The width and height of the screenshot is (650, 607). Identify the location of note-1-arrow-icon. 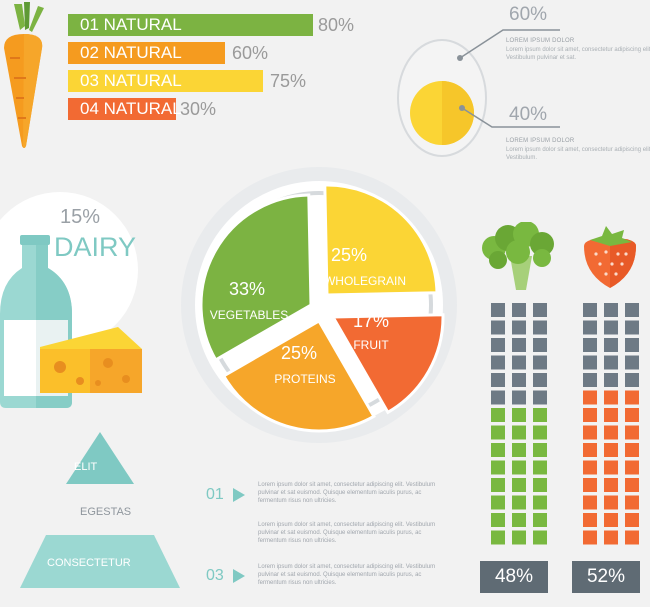
(239, 495).